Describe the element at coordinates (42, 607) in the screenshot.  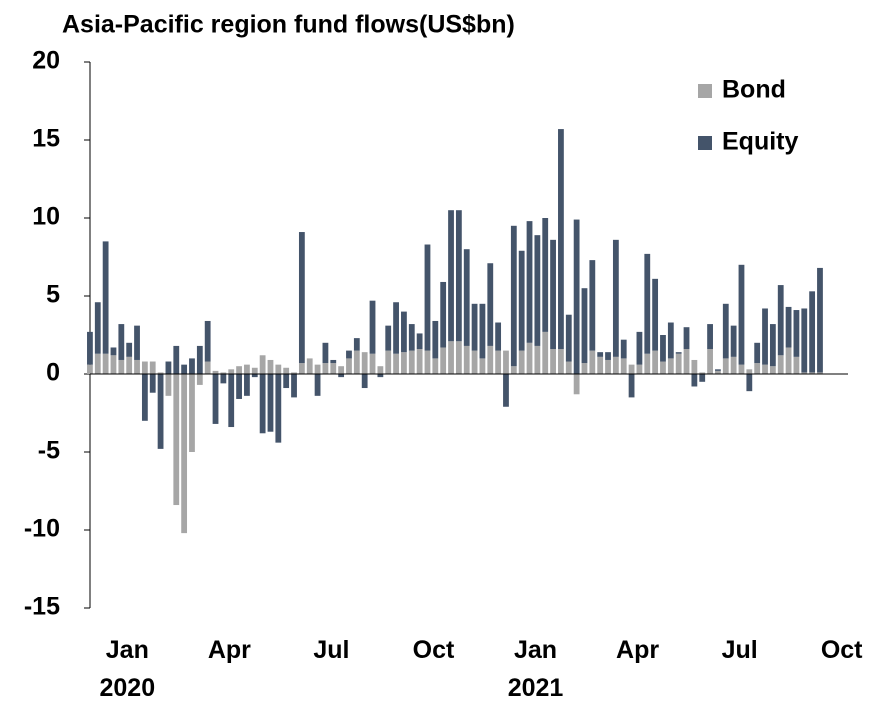
I see `y-tick-label: -15` at that location.